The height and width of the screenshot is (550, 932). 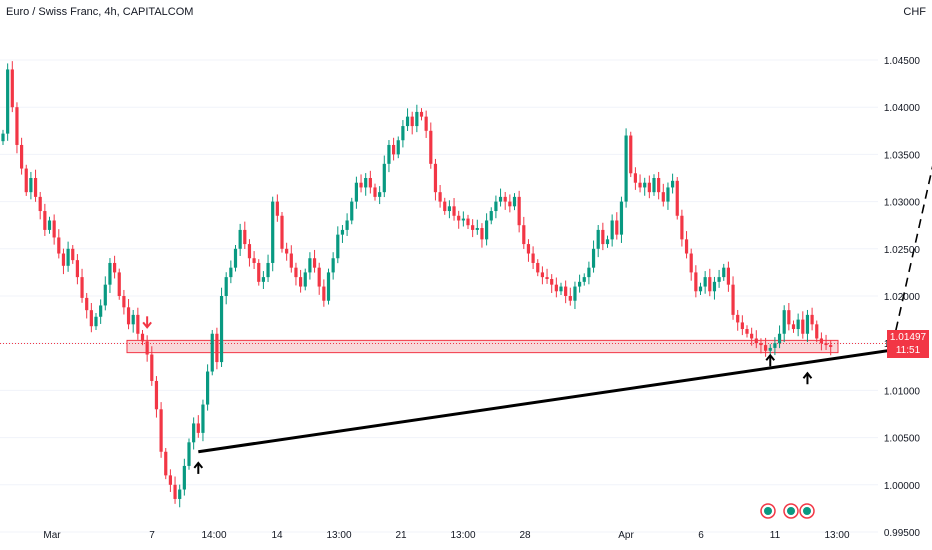 I want to click on y-tick-label: 1.03500, so click(x=902, y=155).